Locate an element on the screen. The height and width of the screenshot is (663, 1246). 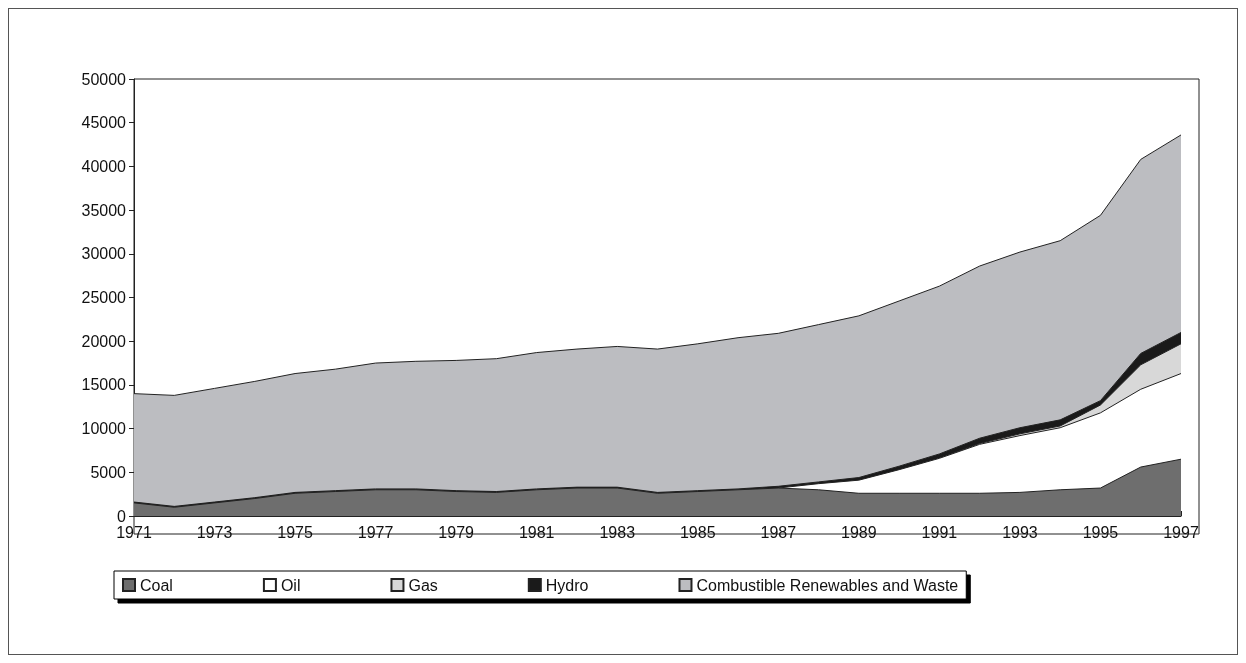
y-tick-label: 10000 is located at coordinates (104, 429).